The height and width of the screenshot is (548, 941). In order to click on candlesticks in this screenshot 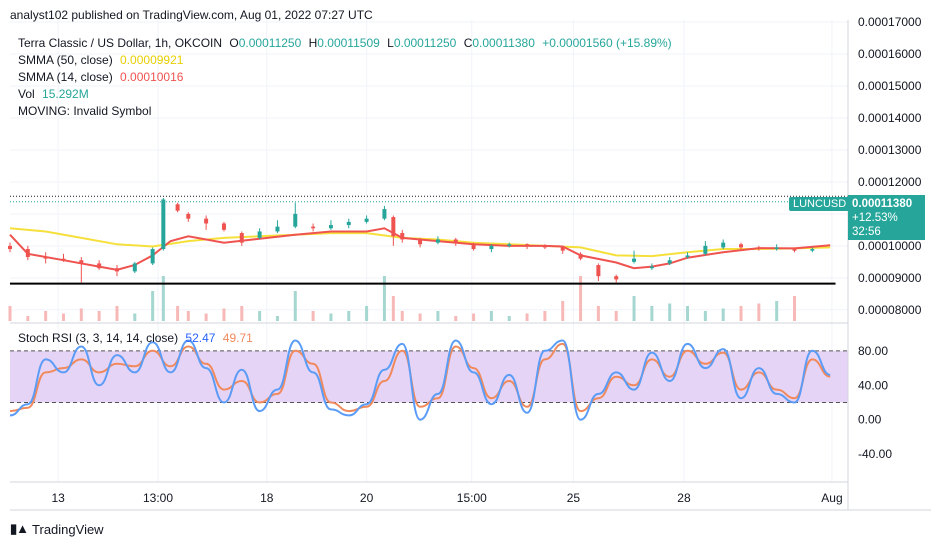, I will do `click(420, 240)`.